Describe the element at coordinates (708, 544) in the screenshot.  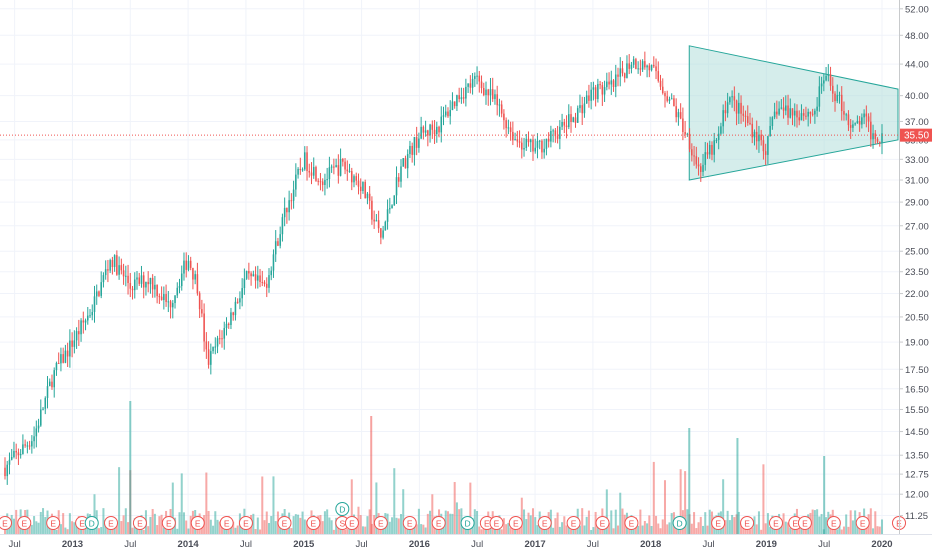
I see `time-tick-label: Jul` at that location.